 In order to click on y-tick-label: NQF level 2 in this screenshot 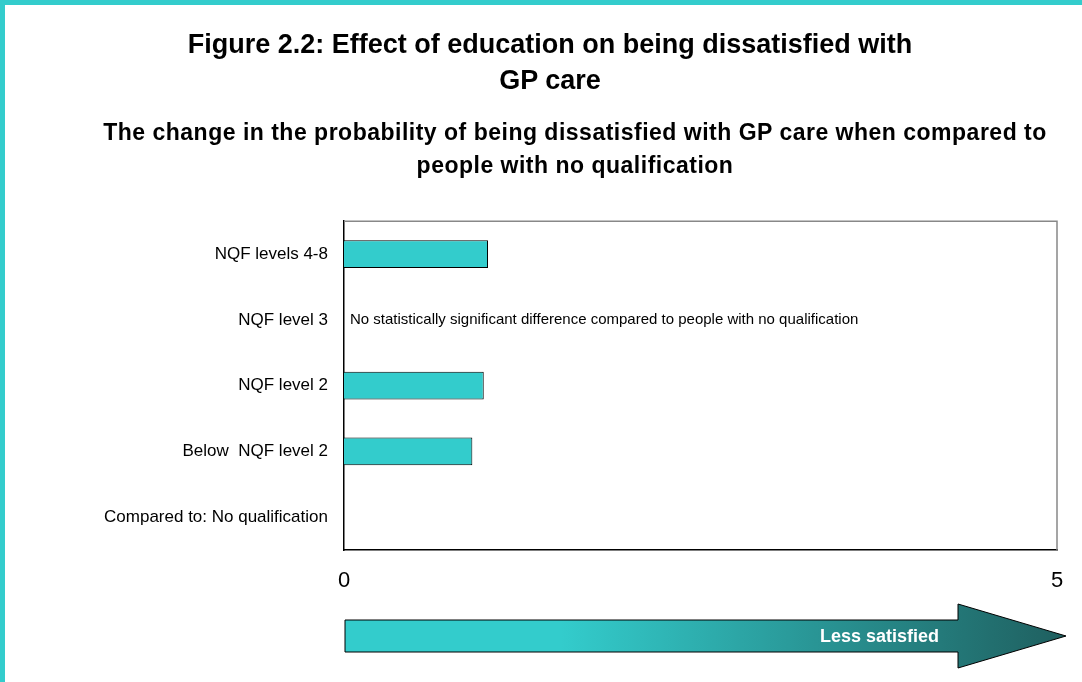, I will do `click(283, 385)`.